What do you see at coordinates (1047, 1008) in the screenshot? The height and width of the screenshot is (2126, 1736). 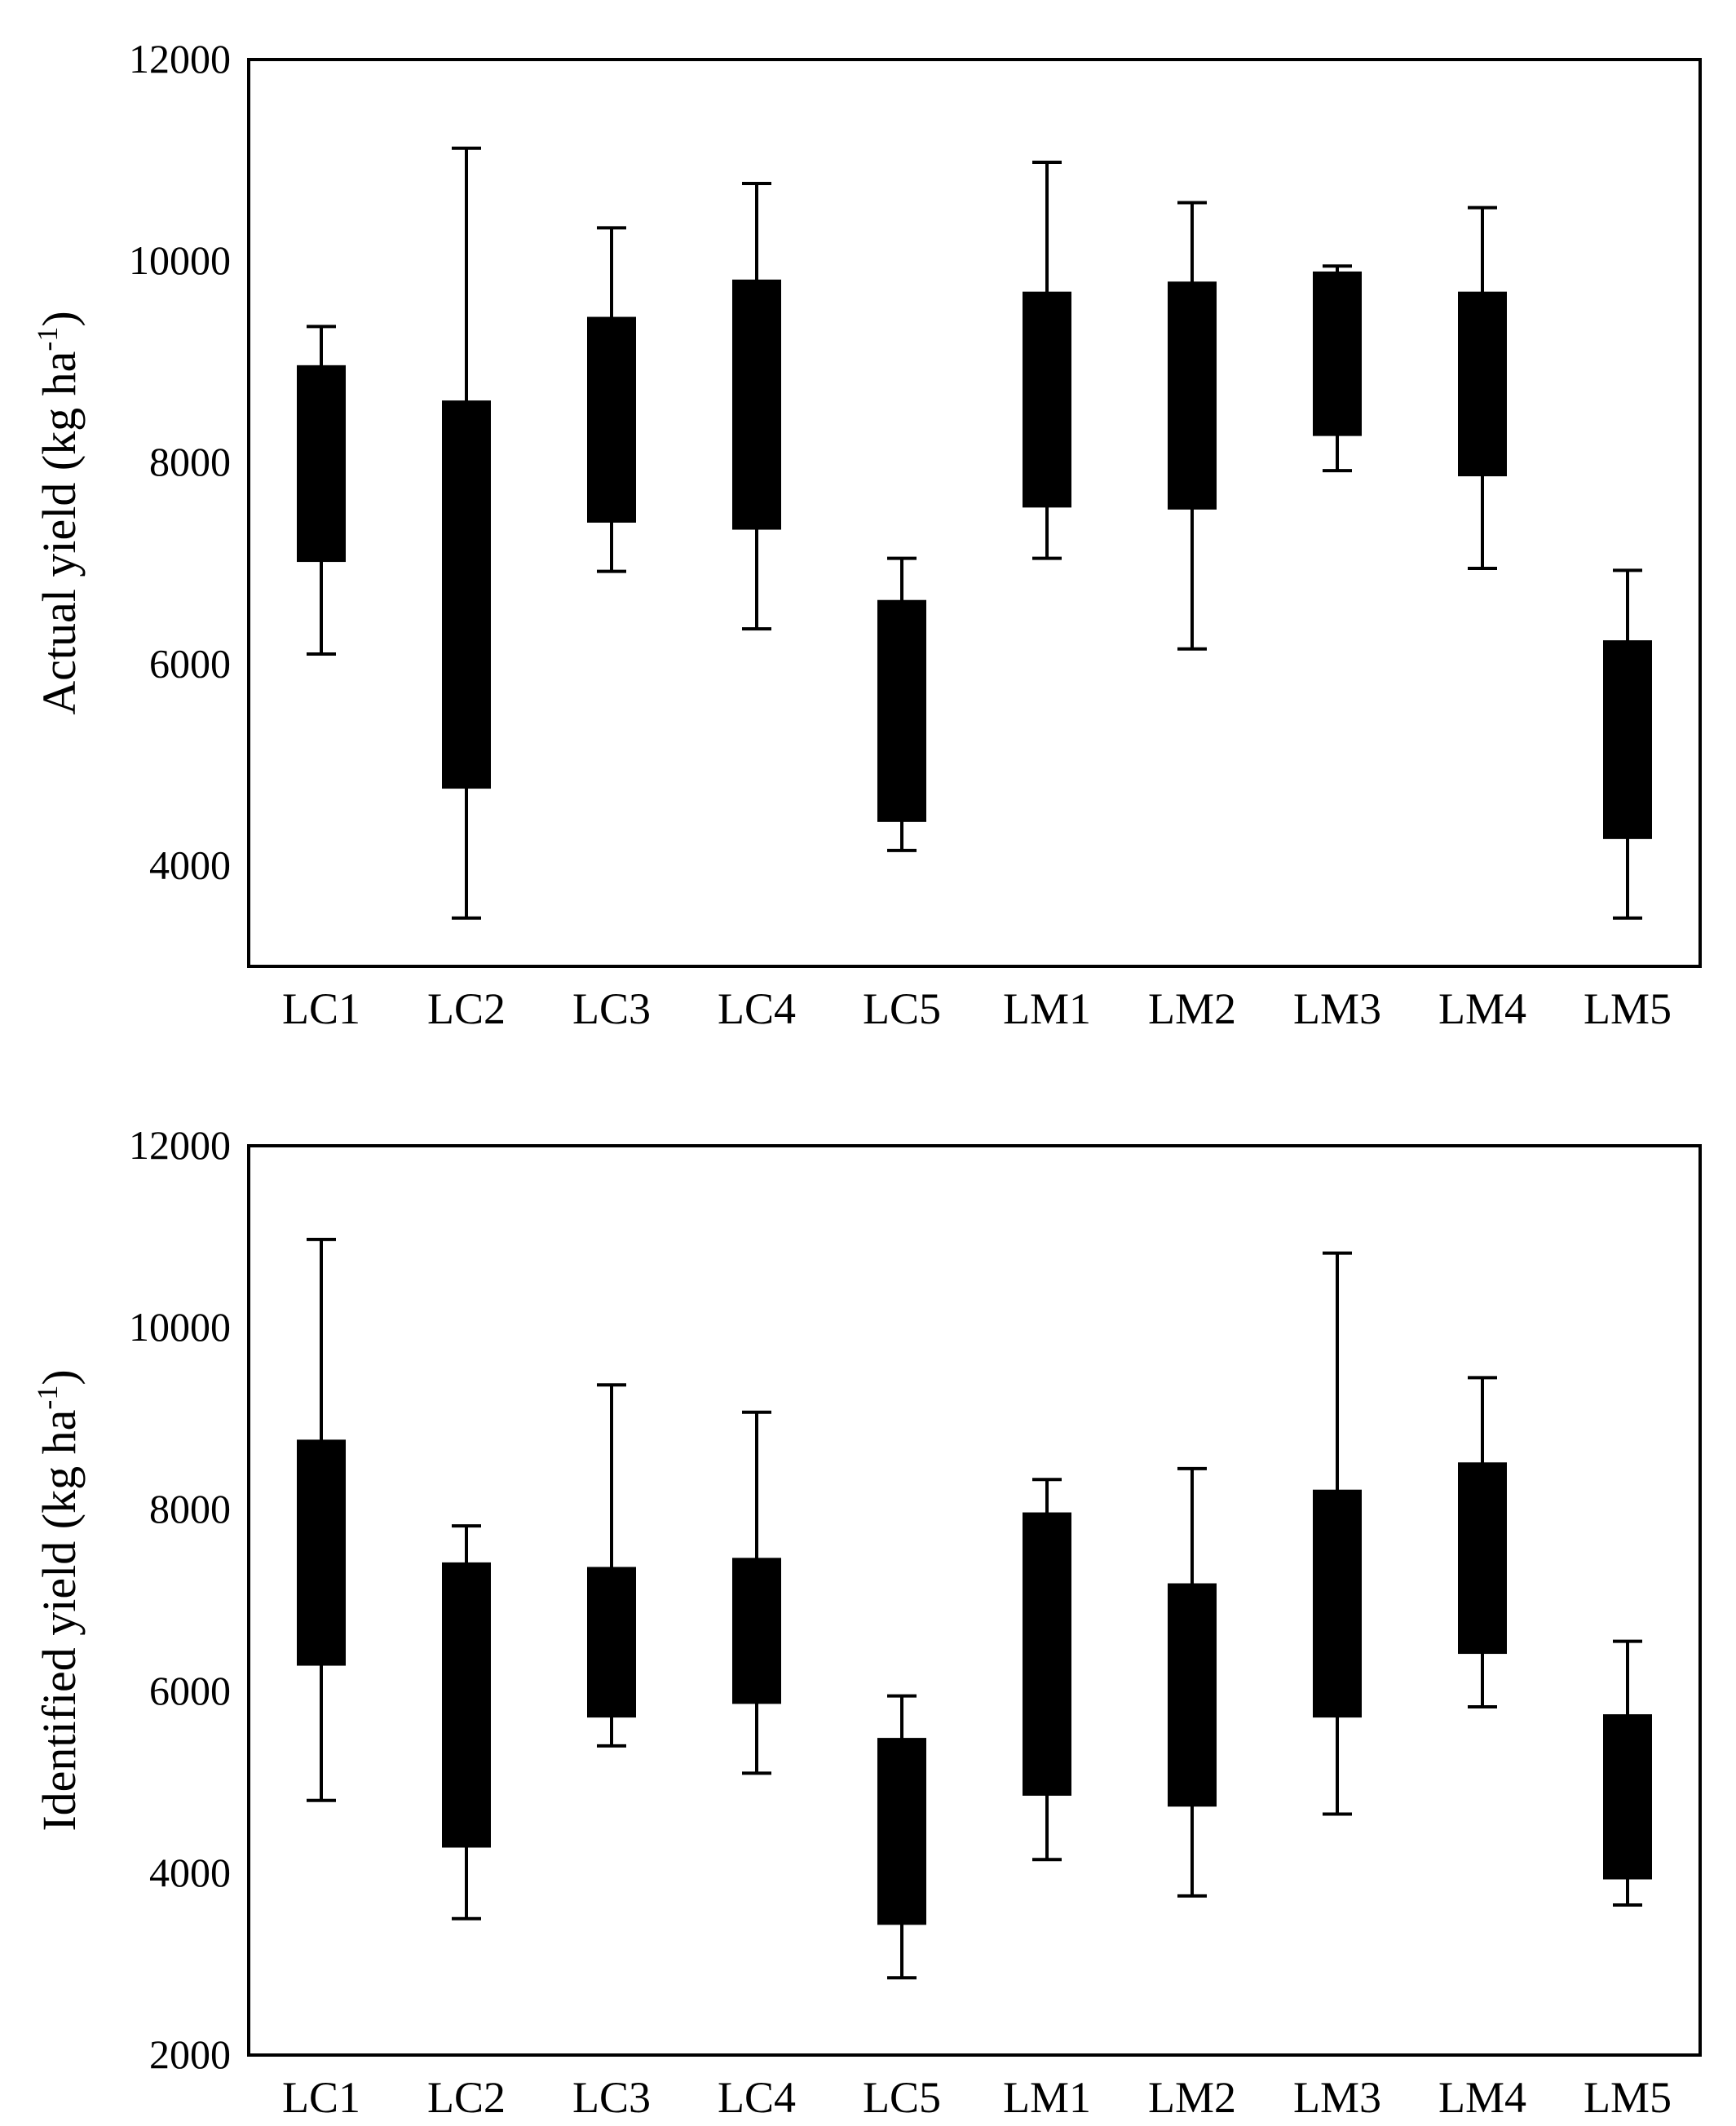 I see `x-tick-label: LM1` at bounding box center [1047, 1008].